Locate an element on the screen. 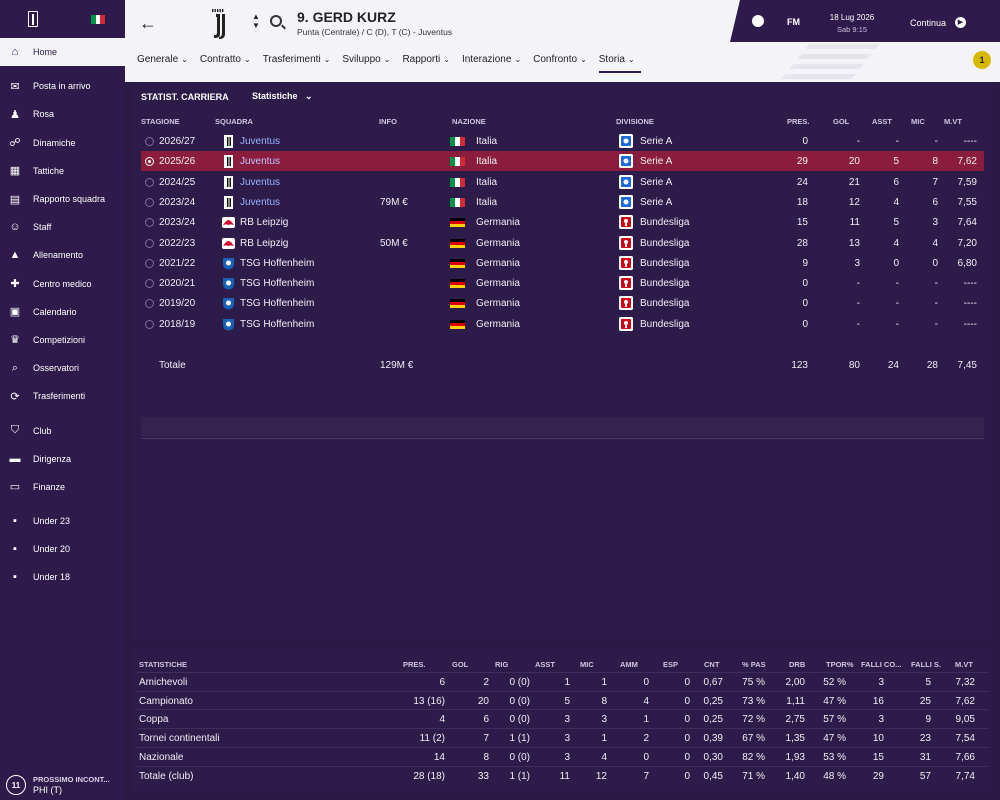 The image size is (1000, 800). column-header: DIVISIONE is located at coordinates (635, 121).